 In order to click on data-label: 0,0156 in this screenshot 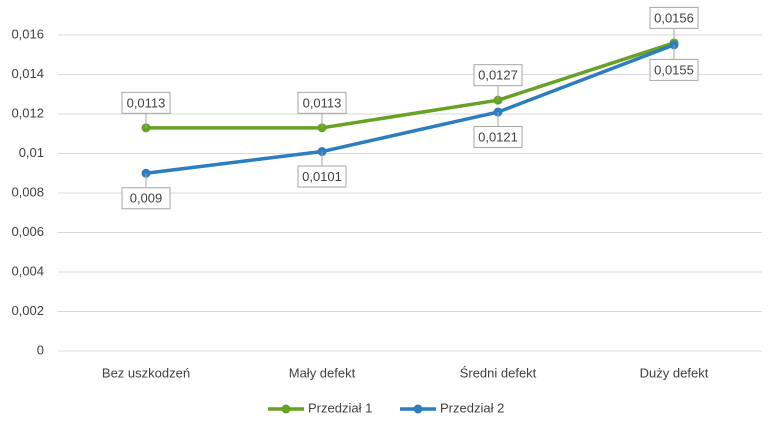, I will do `click(674, 17)`.